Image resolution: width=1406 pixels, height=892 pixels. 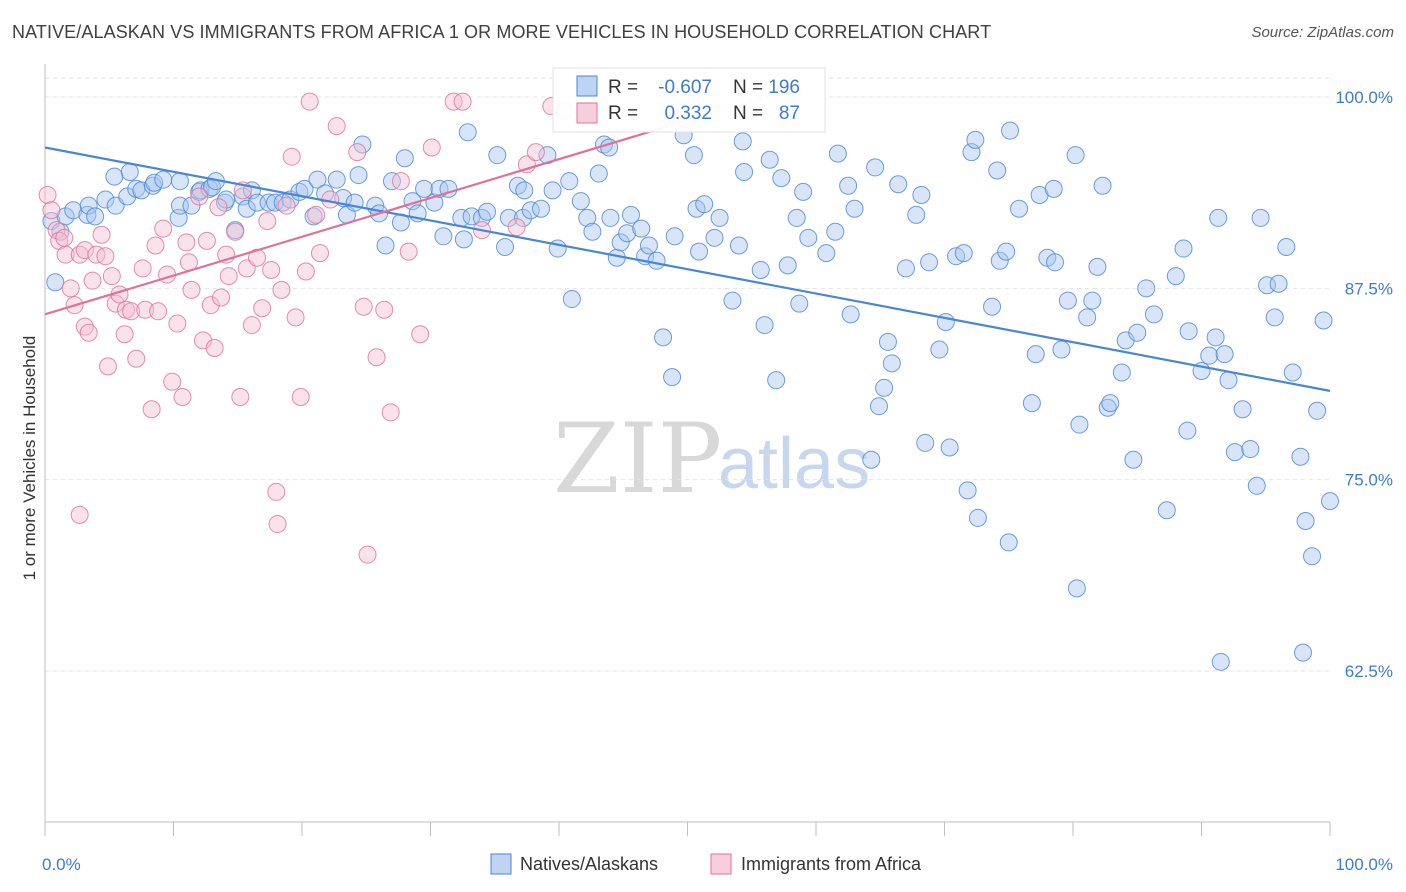 I want to click on stats-blue-swatch, so click(x=587, y=86).